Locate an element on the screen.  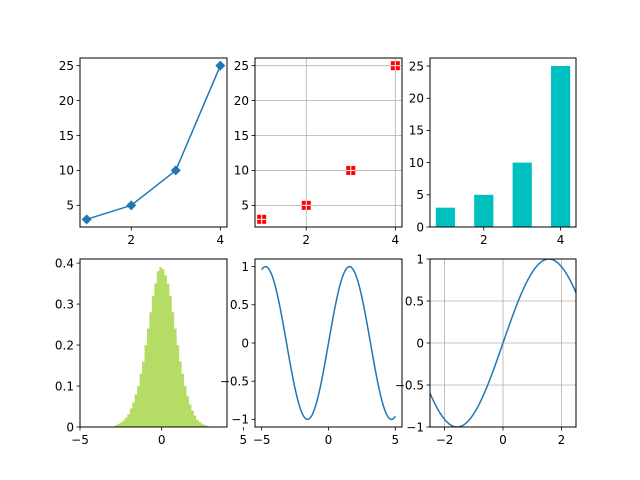
histogram: −5 0 500.10.20.30.4 is located at coordinates (151, 351).